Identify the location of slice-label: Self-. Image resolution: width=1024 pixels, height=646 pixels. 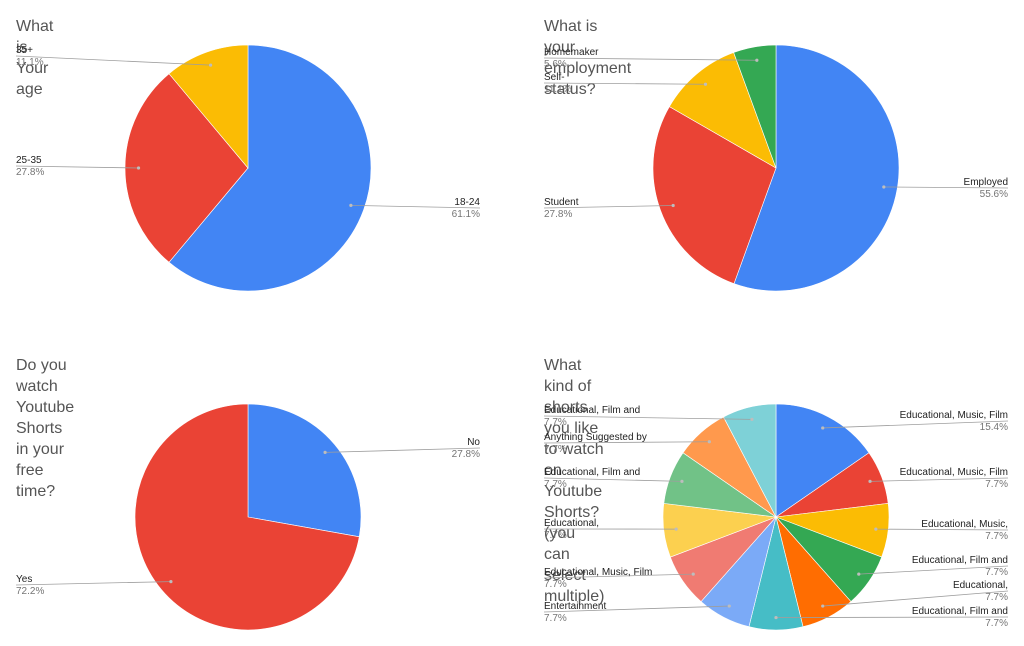
(554, 77).